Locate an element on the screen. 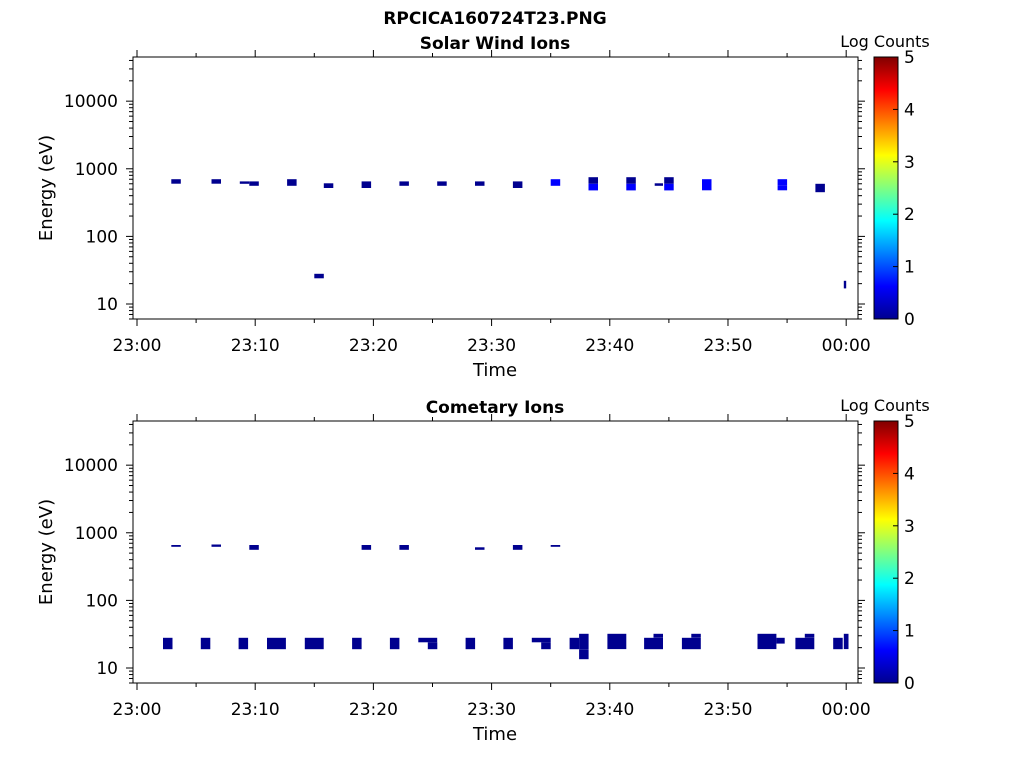 This screenshot has width=1024, height=768. heatmap-cells is located at coordinates (509, 233).